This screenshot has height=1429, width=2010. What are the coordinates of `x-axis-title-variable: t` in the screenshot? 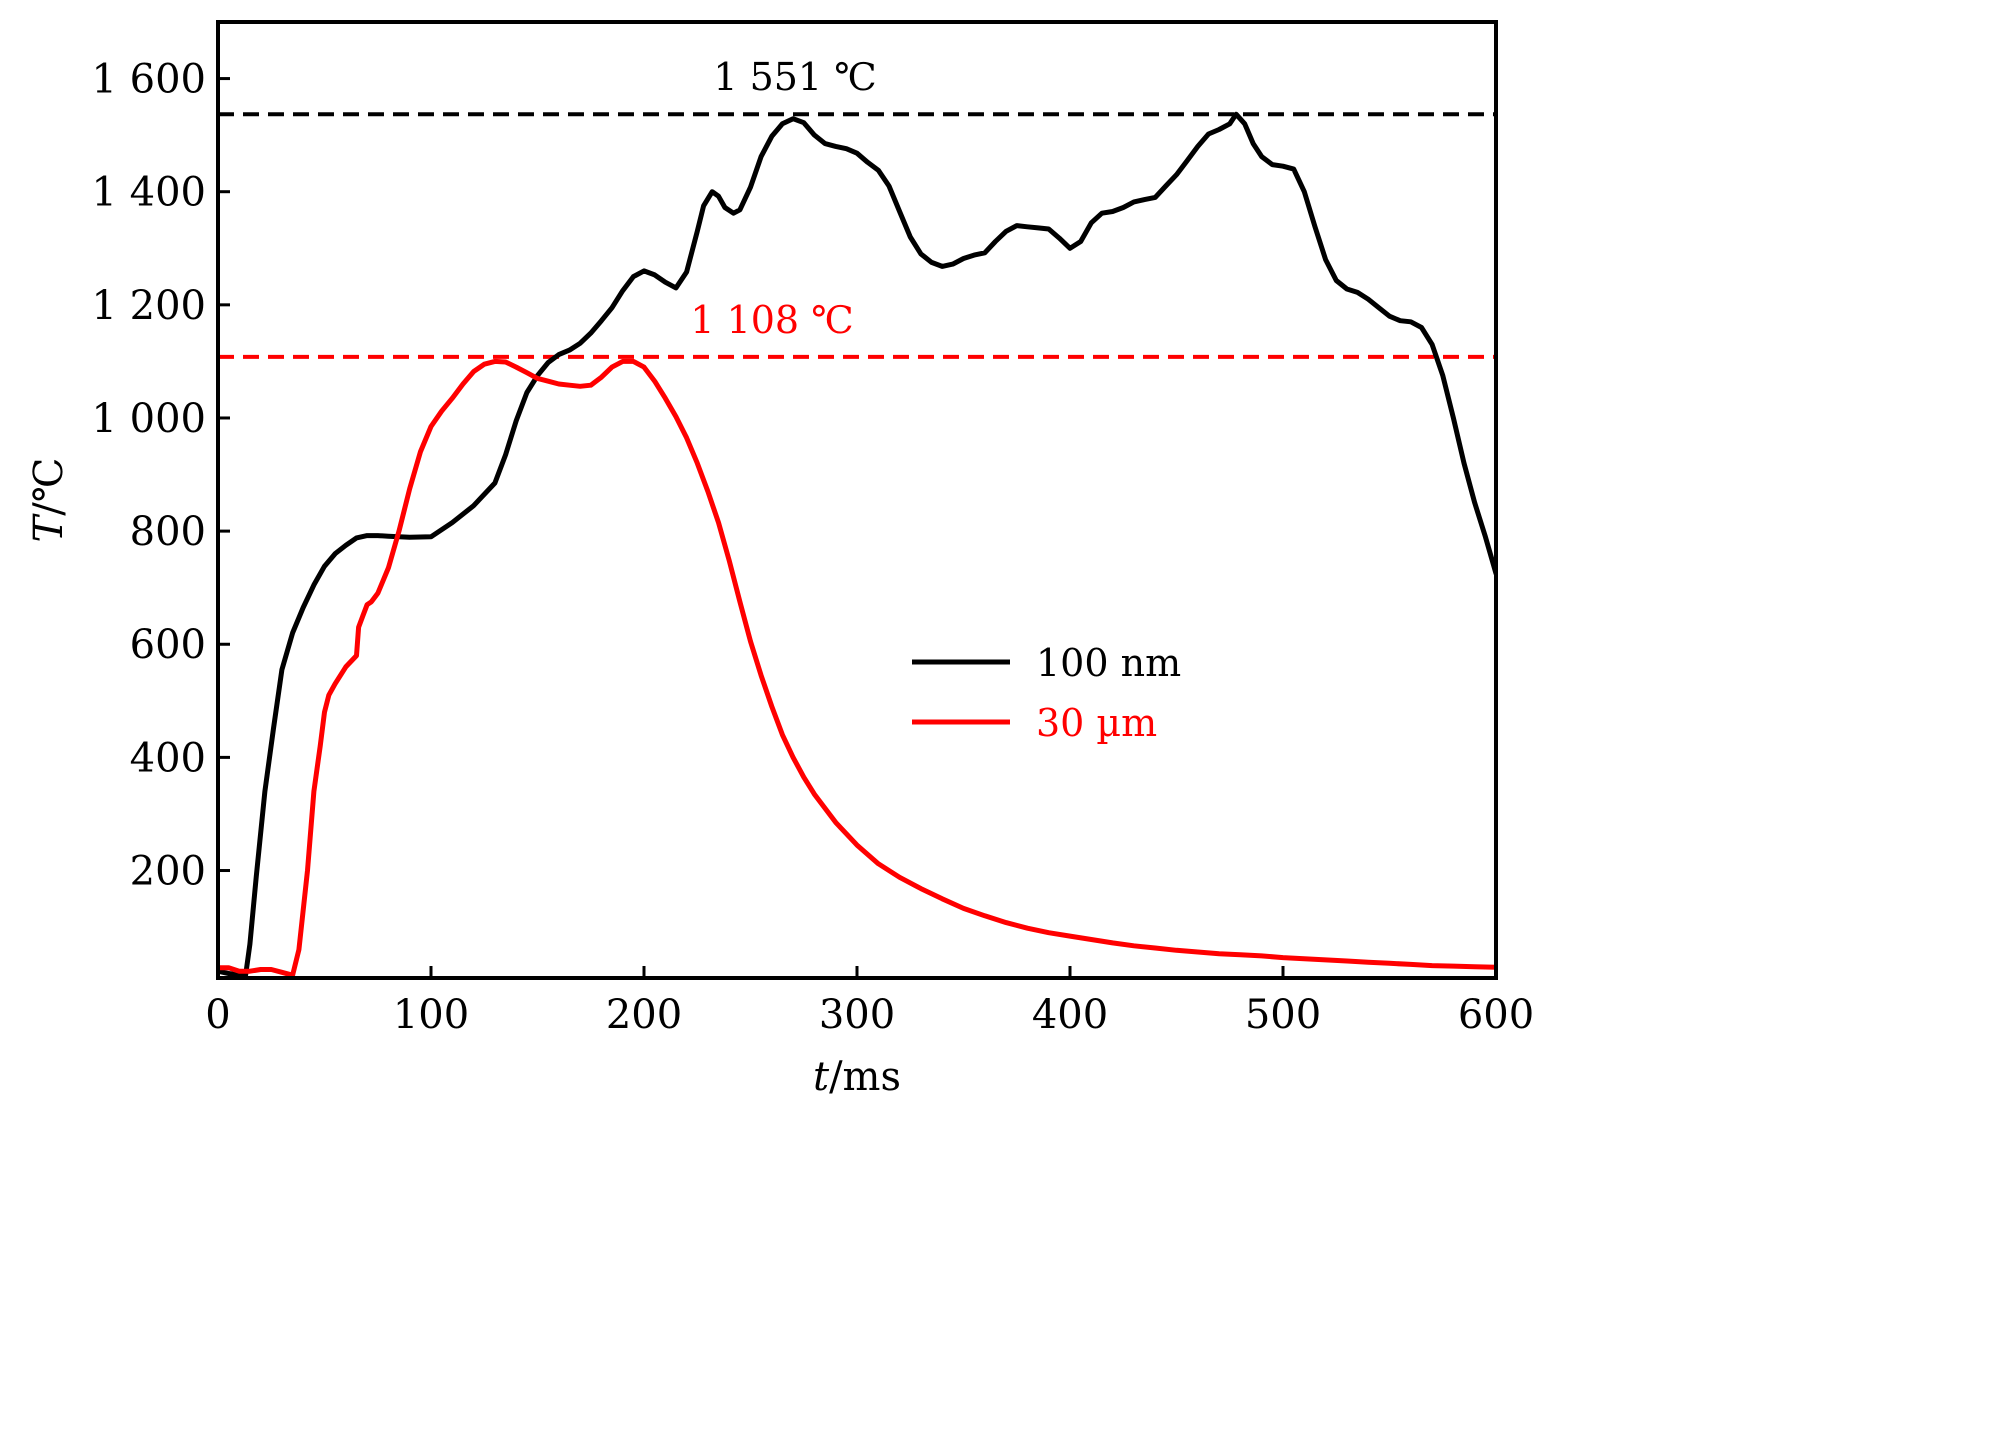 It's located at (821, 1077).